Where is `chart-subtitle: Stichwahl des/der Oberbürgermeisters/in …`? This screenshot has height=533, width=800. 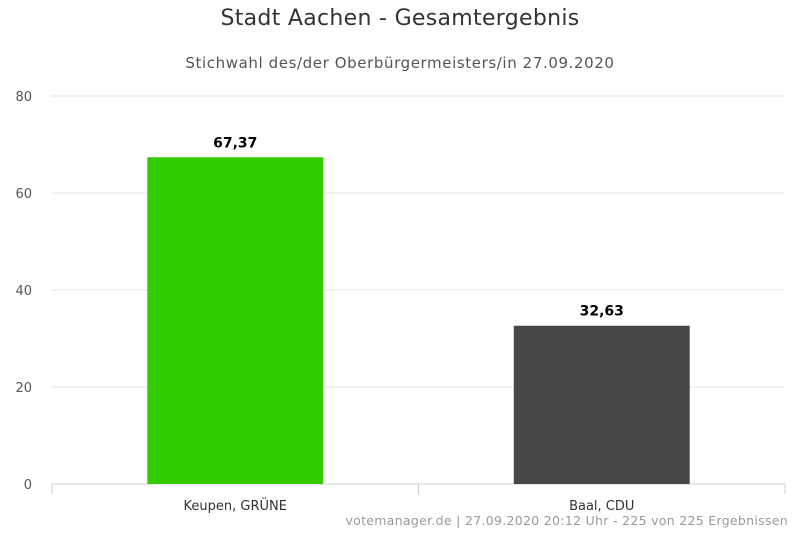
chart-subtitle: Stichwahl des/der Oberbürgermeisters/in … is located at coordinates (400, 63).